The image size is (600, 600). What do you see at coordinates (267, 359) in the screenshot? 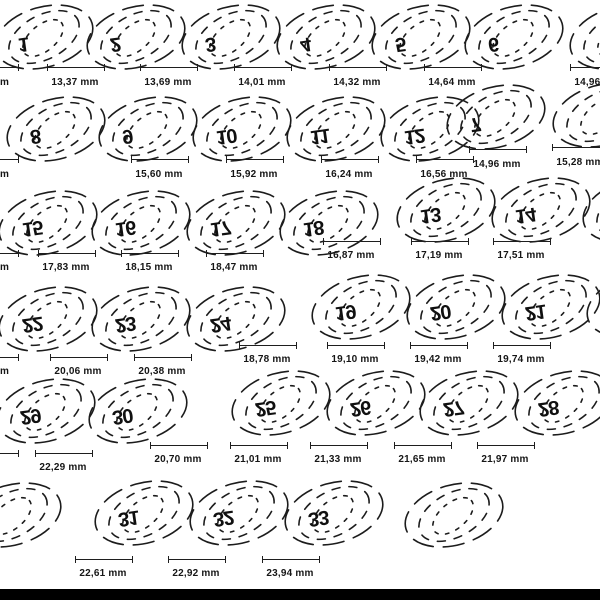
I see `diameter-label: 18,78 mm` at bounding box center [267, 359].